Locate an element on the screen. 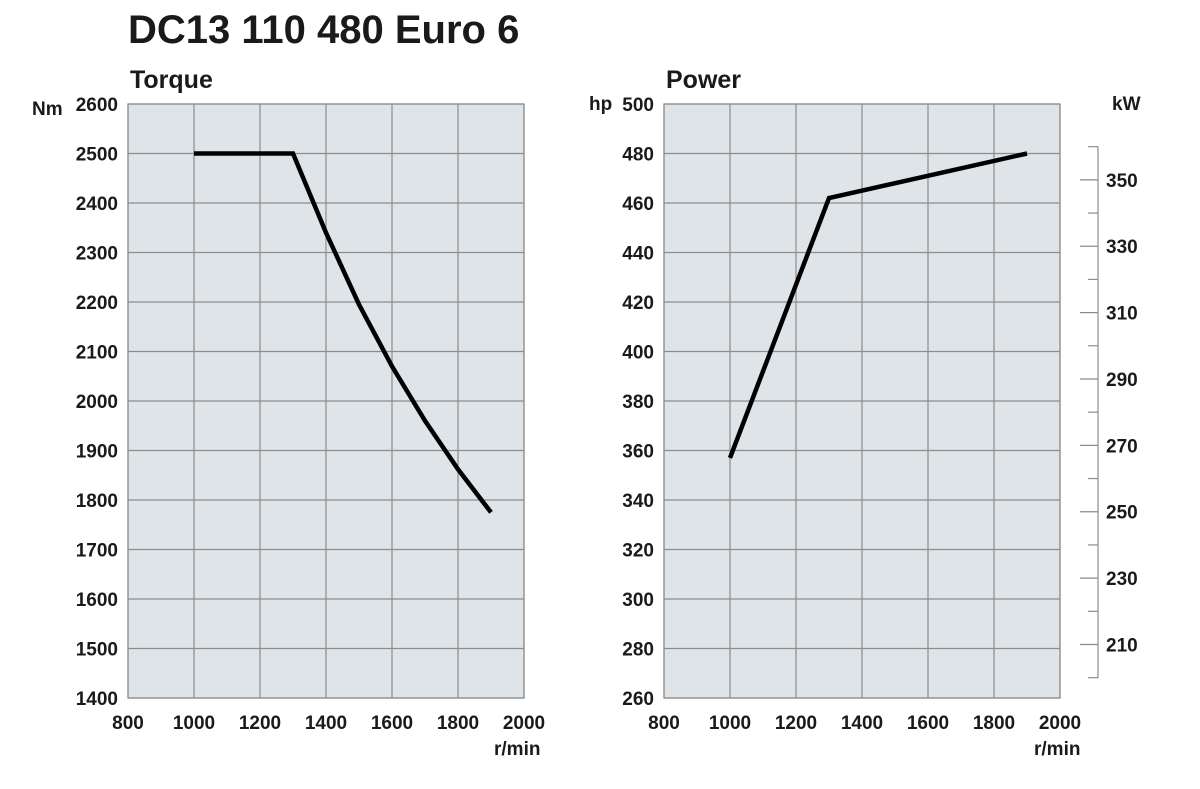 This screenshot has width=1200, height=789. chart2-kw-axis-label: kW is located at coordinates (1126, 104).